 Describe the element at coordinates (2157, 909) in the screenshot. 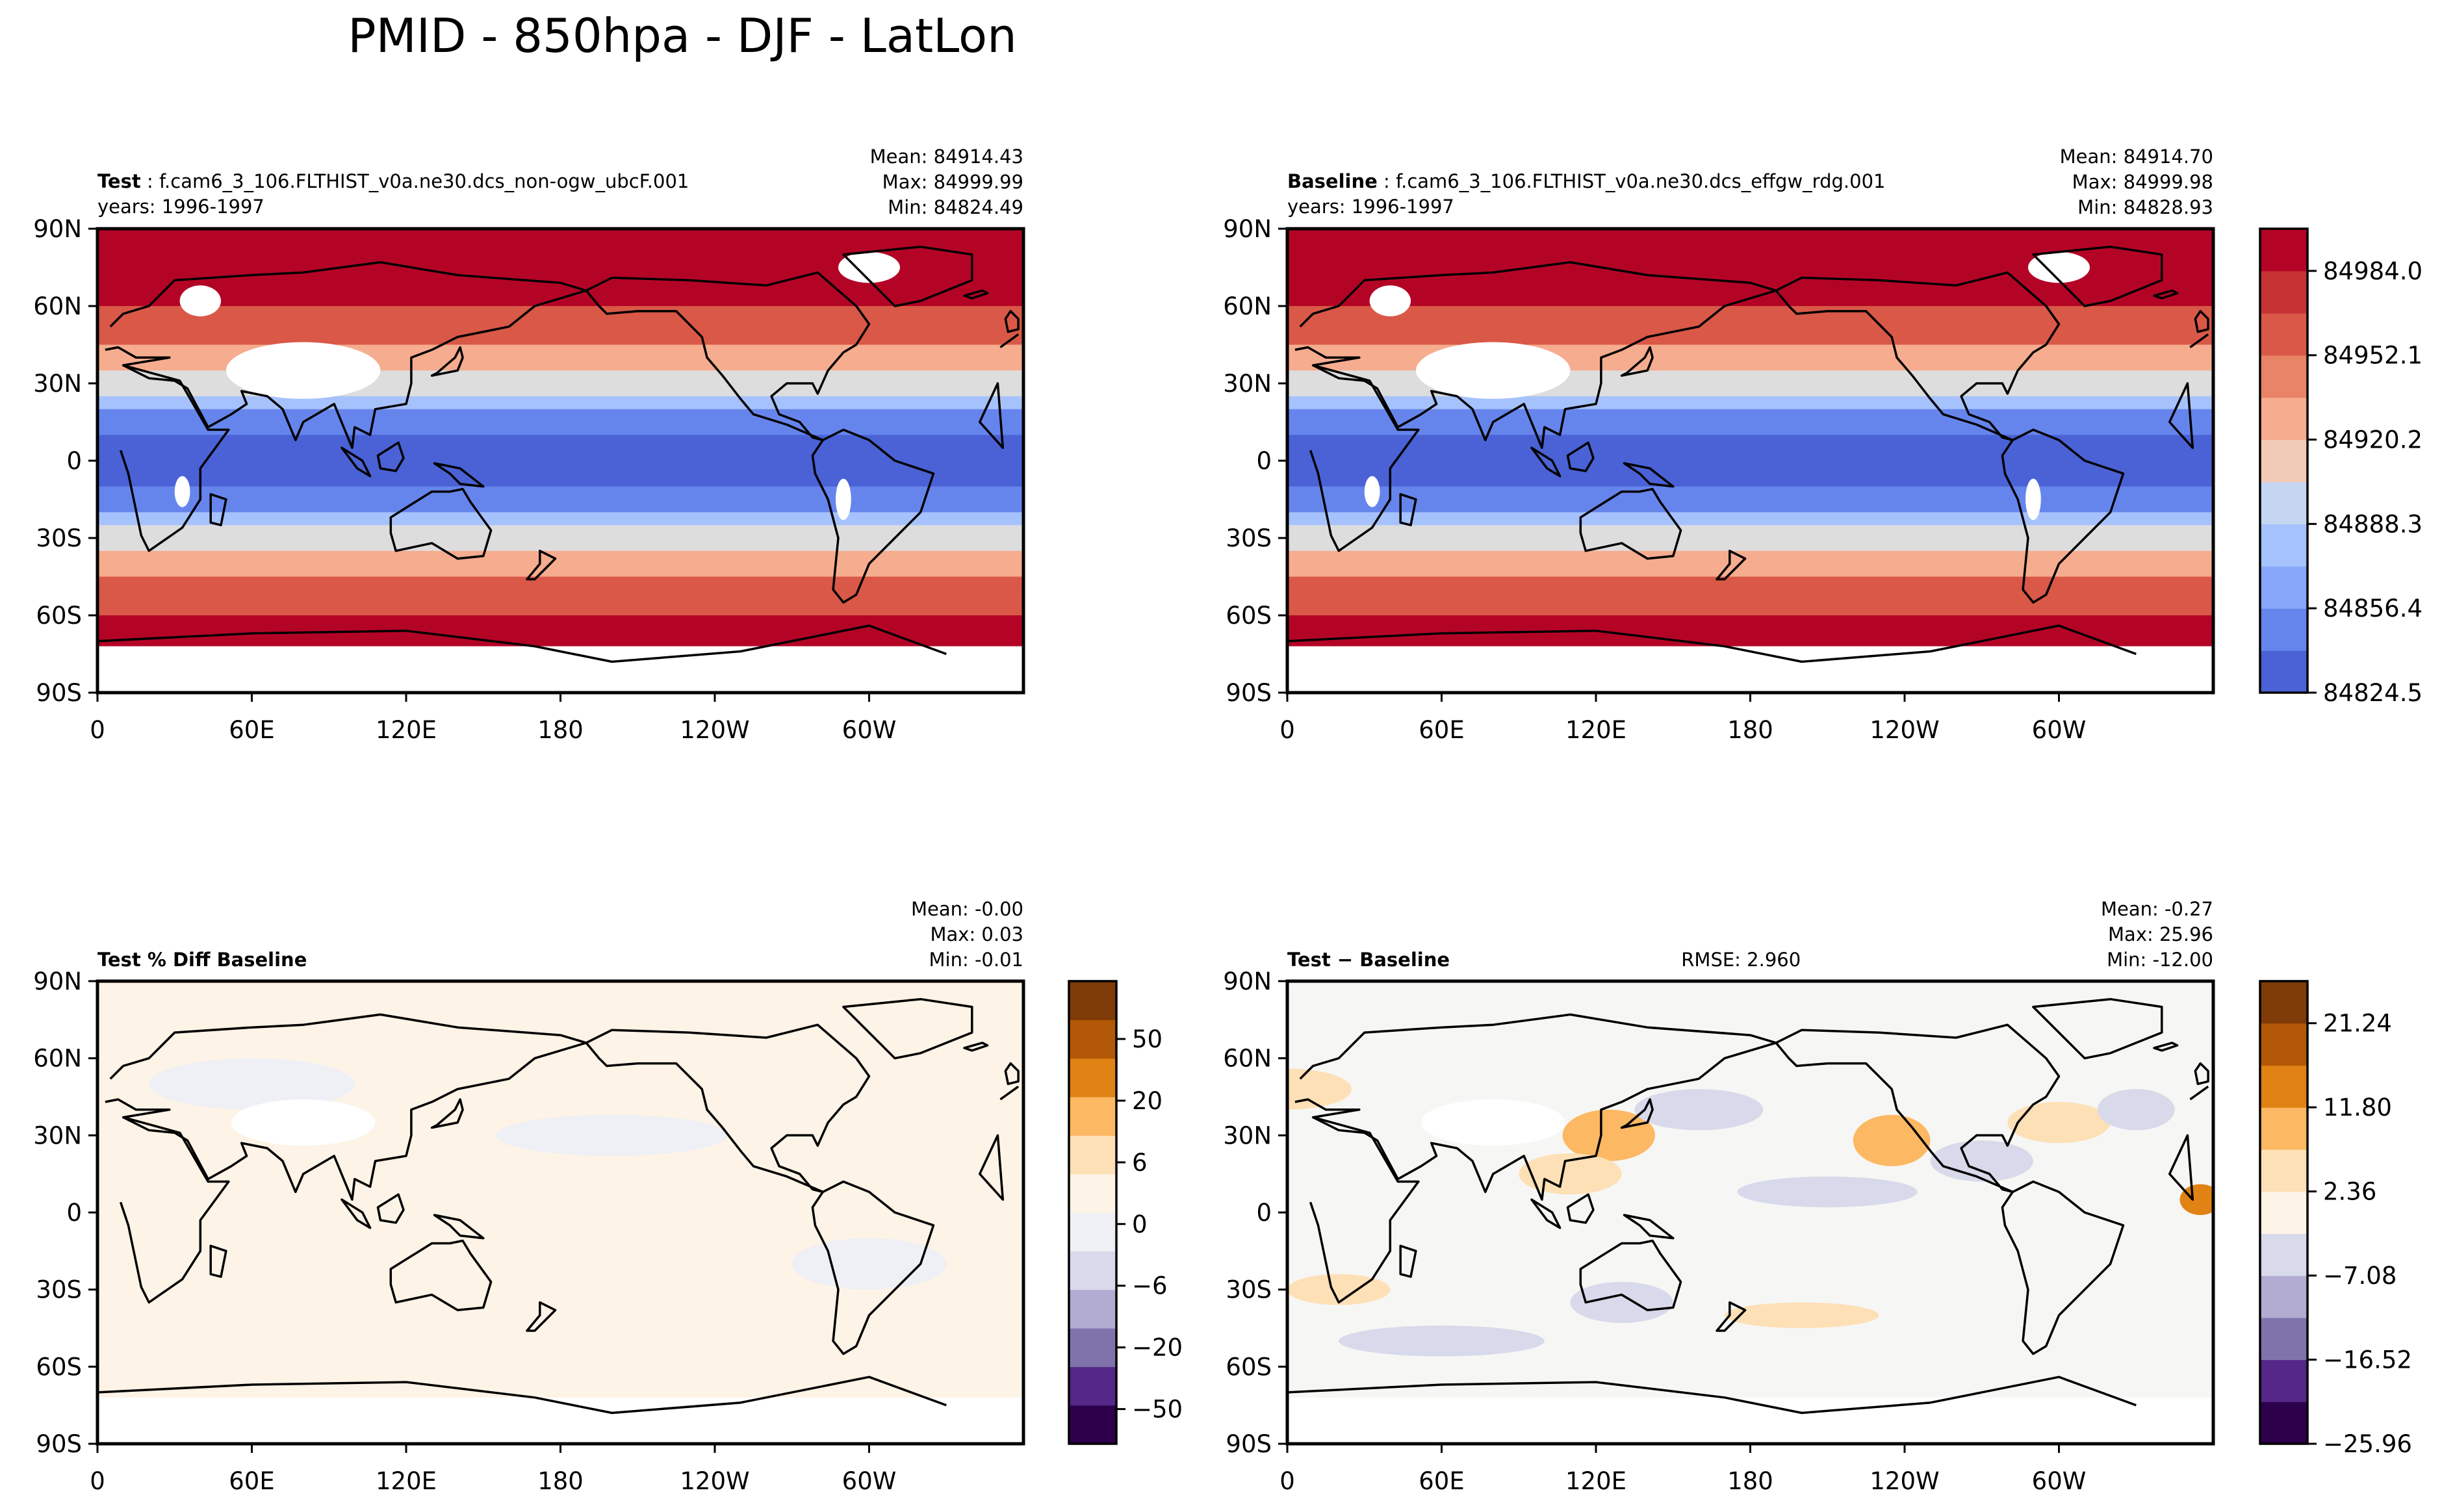

I see `stat-label: Mean: -0.27` at that location.